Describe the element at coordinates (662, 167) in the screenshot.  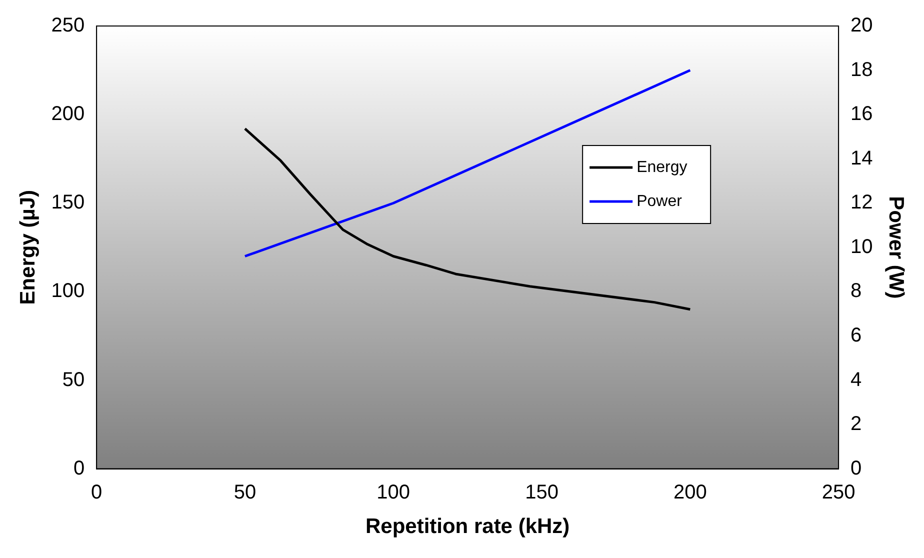
I see `legend-label: Energy` at that location.